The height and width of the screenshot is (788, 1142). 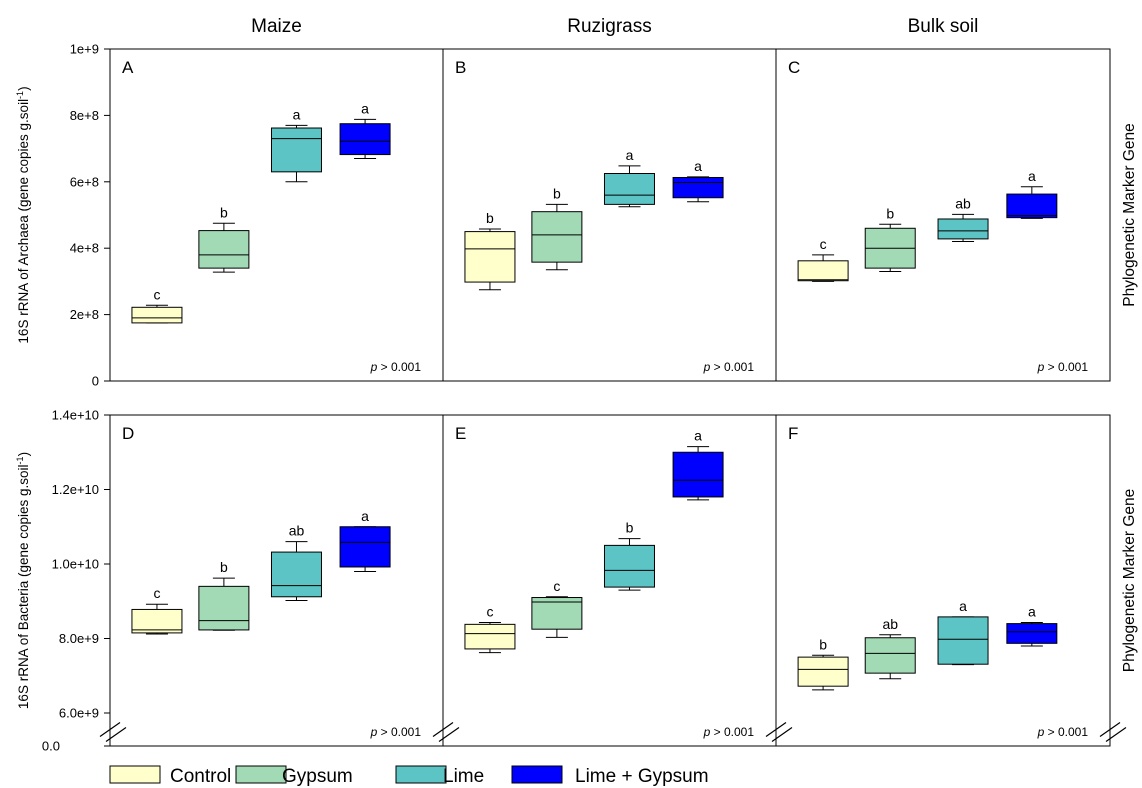 What do you see at coordinates (794, 67) in the screenshot?
I see `panel-letter-C: C` at bounding box center [794, 67].